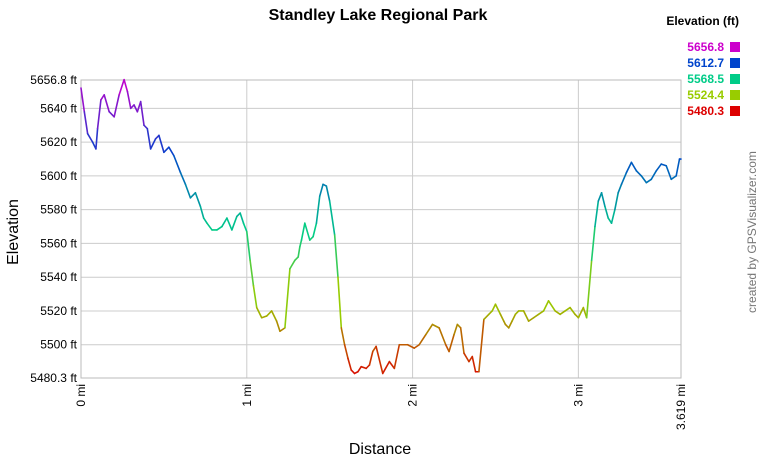  Describe the element at coordinates (705, 63) in the screenshot. I see `legend-value: 5612.7` at that location.